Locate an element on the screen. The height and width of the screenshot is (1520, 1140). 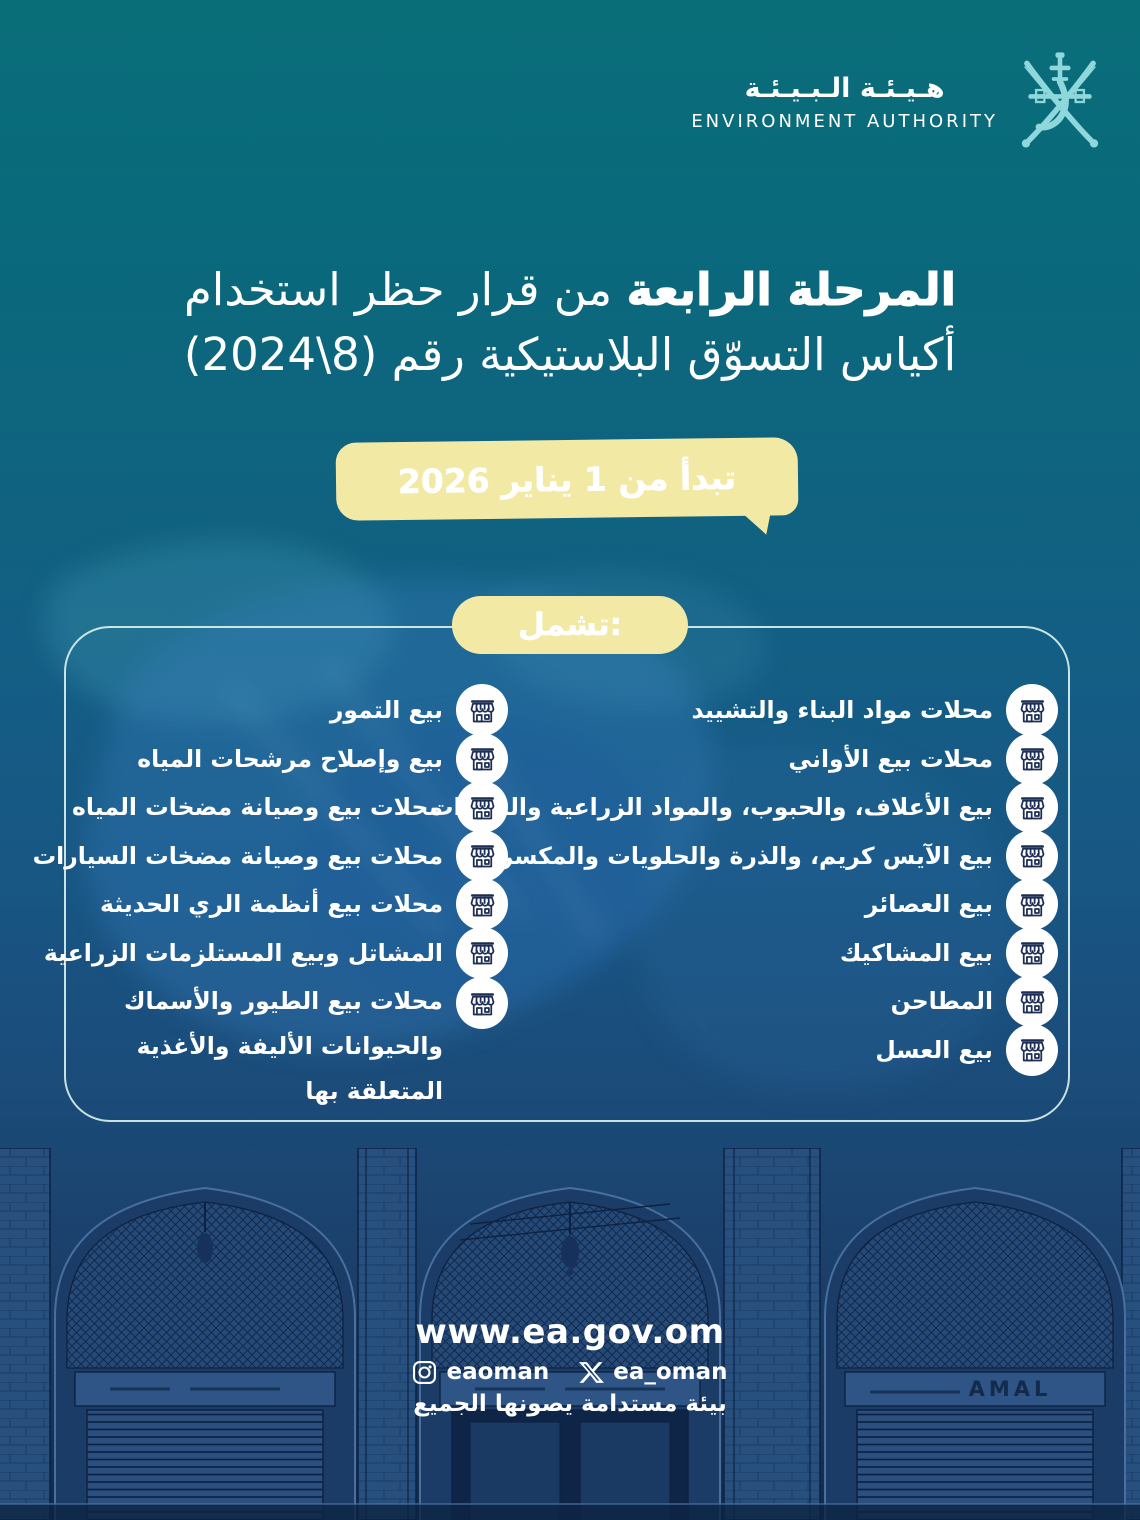
item-label: بيع العصائر is located at coordinates (928, 904).